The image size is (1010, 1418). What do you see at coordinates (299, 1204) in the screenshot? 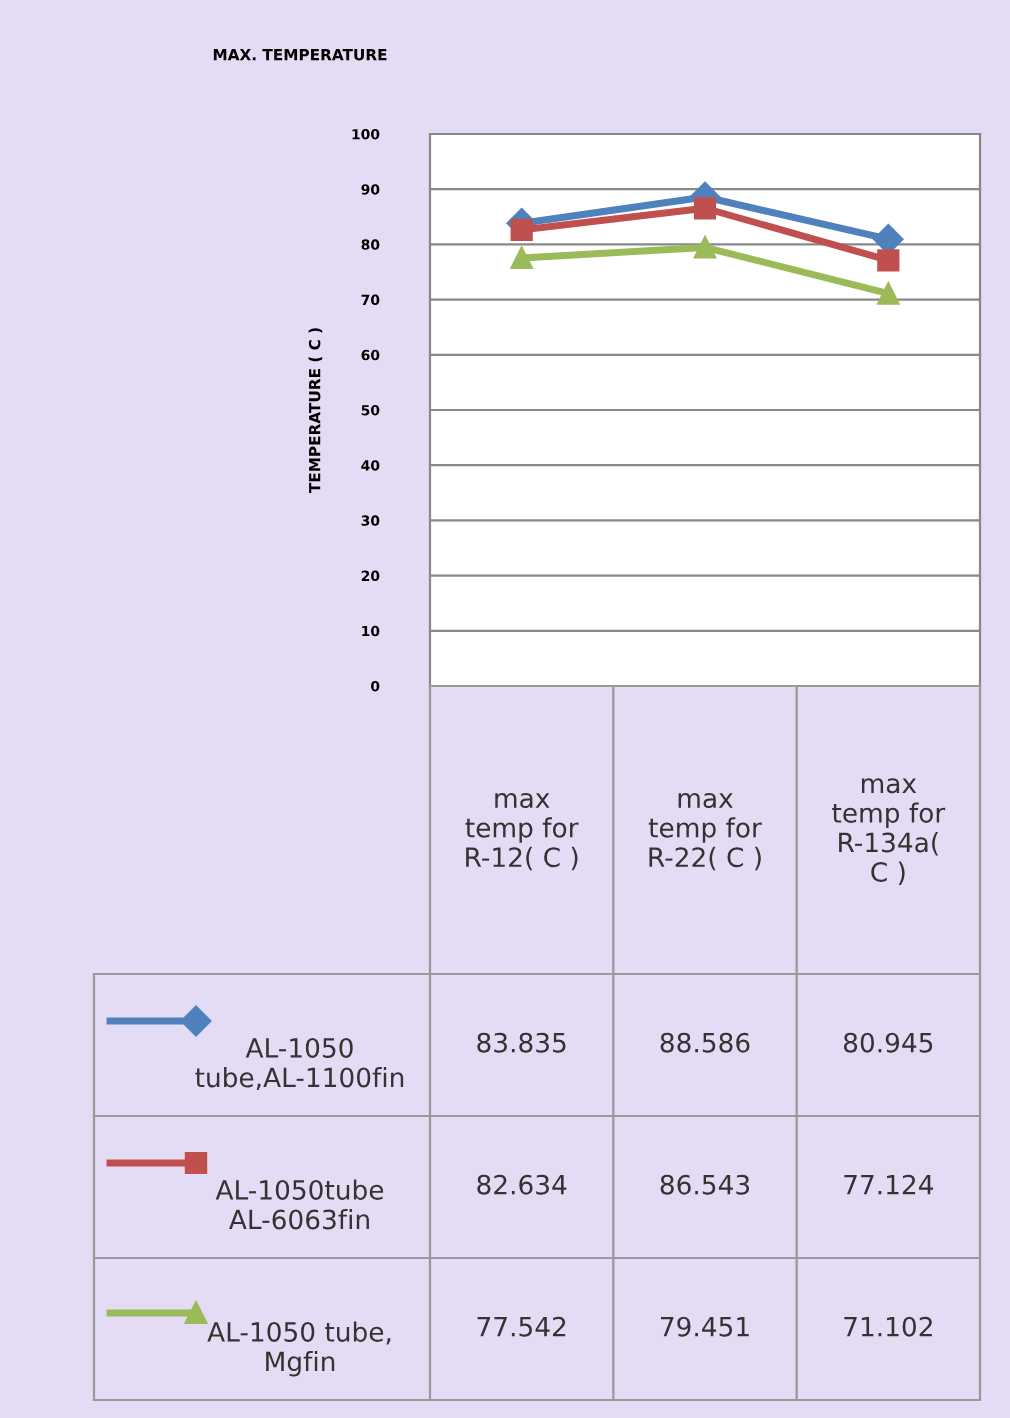
I see `legend-label: AL-1050tube AL-6063fin` at bounding box center [299, 1204].